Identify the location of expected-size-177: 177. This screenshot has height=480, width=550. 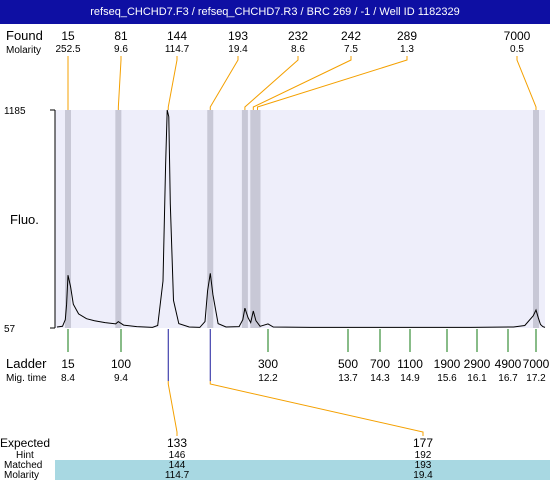
(423, 443).